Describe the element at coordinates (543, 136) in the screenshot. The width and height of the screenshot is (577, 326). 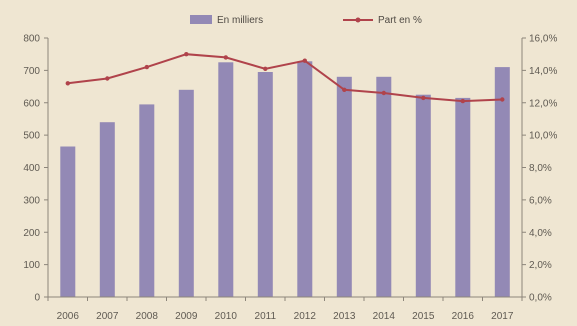
I see `y-right-tick-label: 10,0%` at that location.